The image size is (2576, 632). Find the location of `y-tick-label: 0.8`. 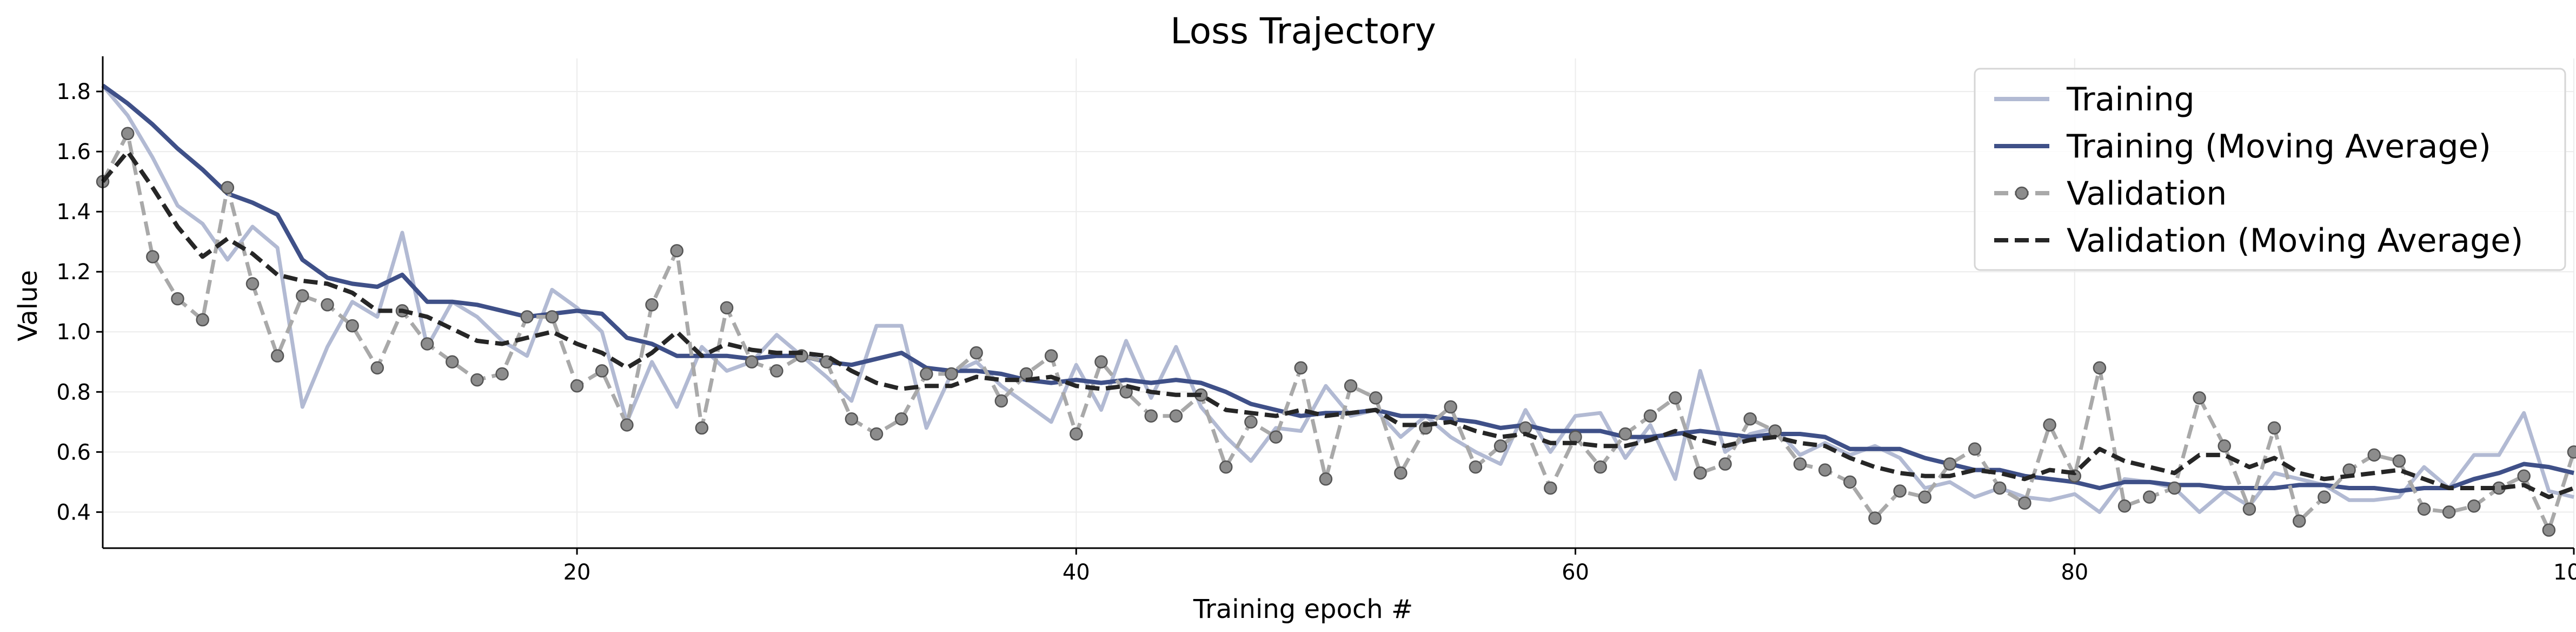

y-tick-label: 0.8 is located at coordinates (74, 393).